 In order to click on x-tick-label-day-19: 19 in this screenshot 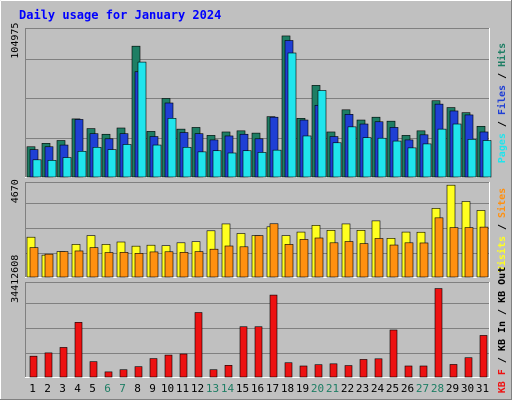, I will do `click(302, 388)`.